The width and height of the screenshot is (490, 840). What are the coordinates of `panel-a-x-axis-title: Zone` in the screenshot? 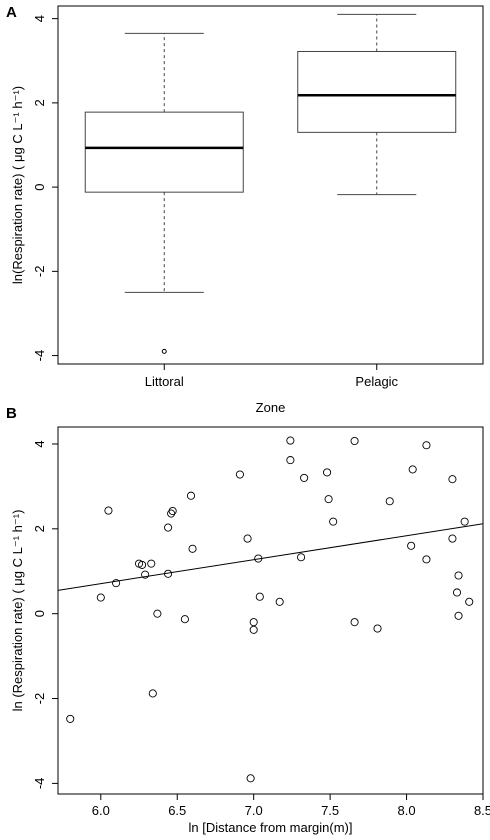 It's located at (271, 407).